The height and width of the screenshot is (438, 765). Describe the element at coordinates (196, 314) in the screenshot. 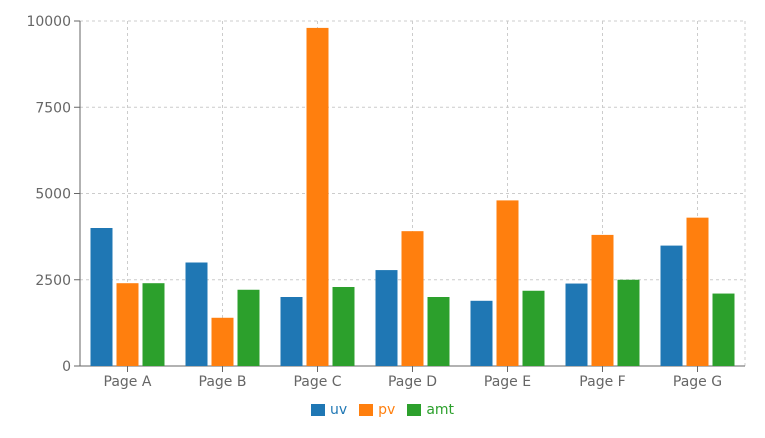

I see `bar-uv-page-b` at that location.